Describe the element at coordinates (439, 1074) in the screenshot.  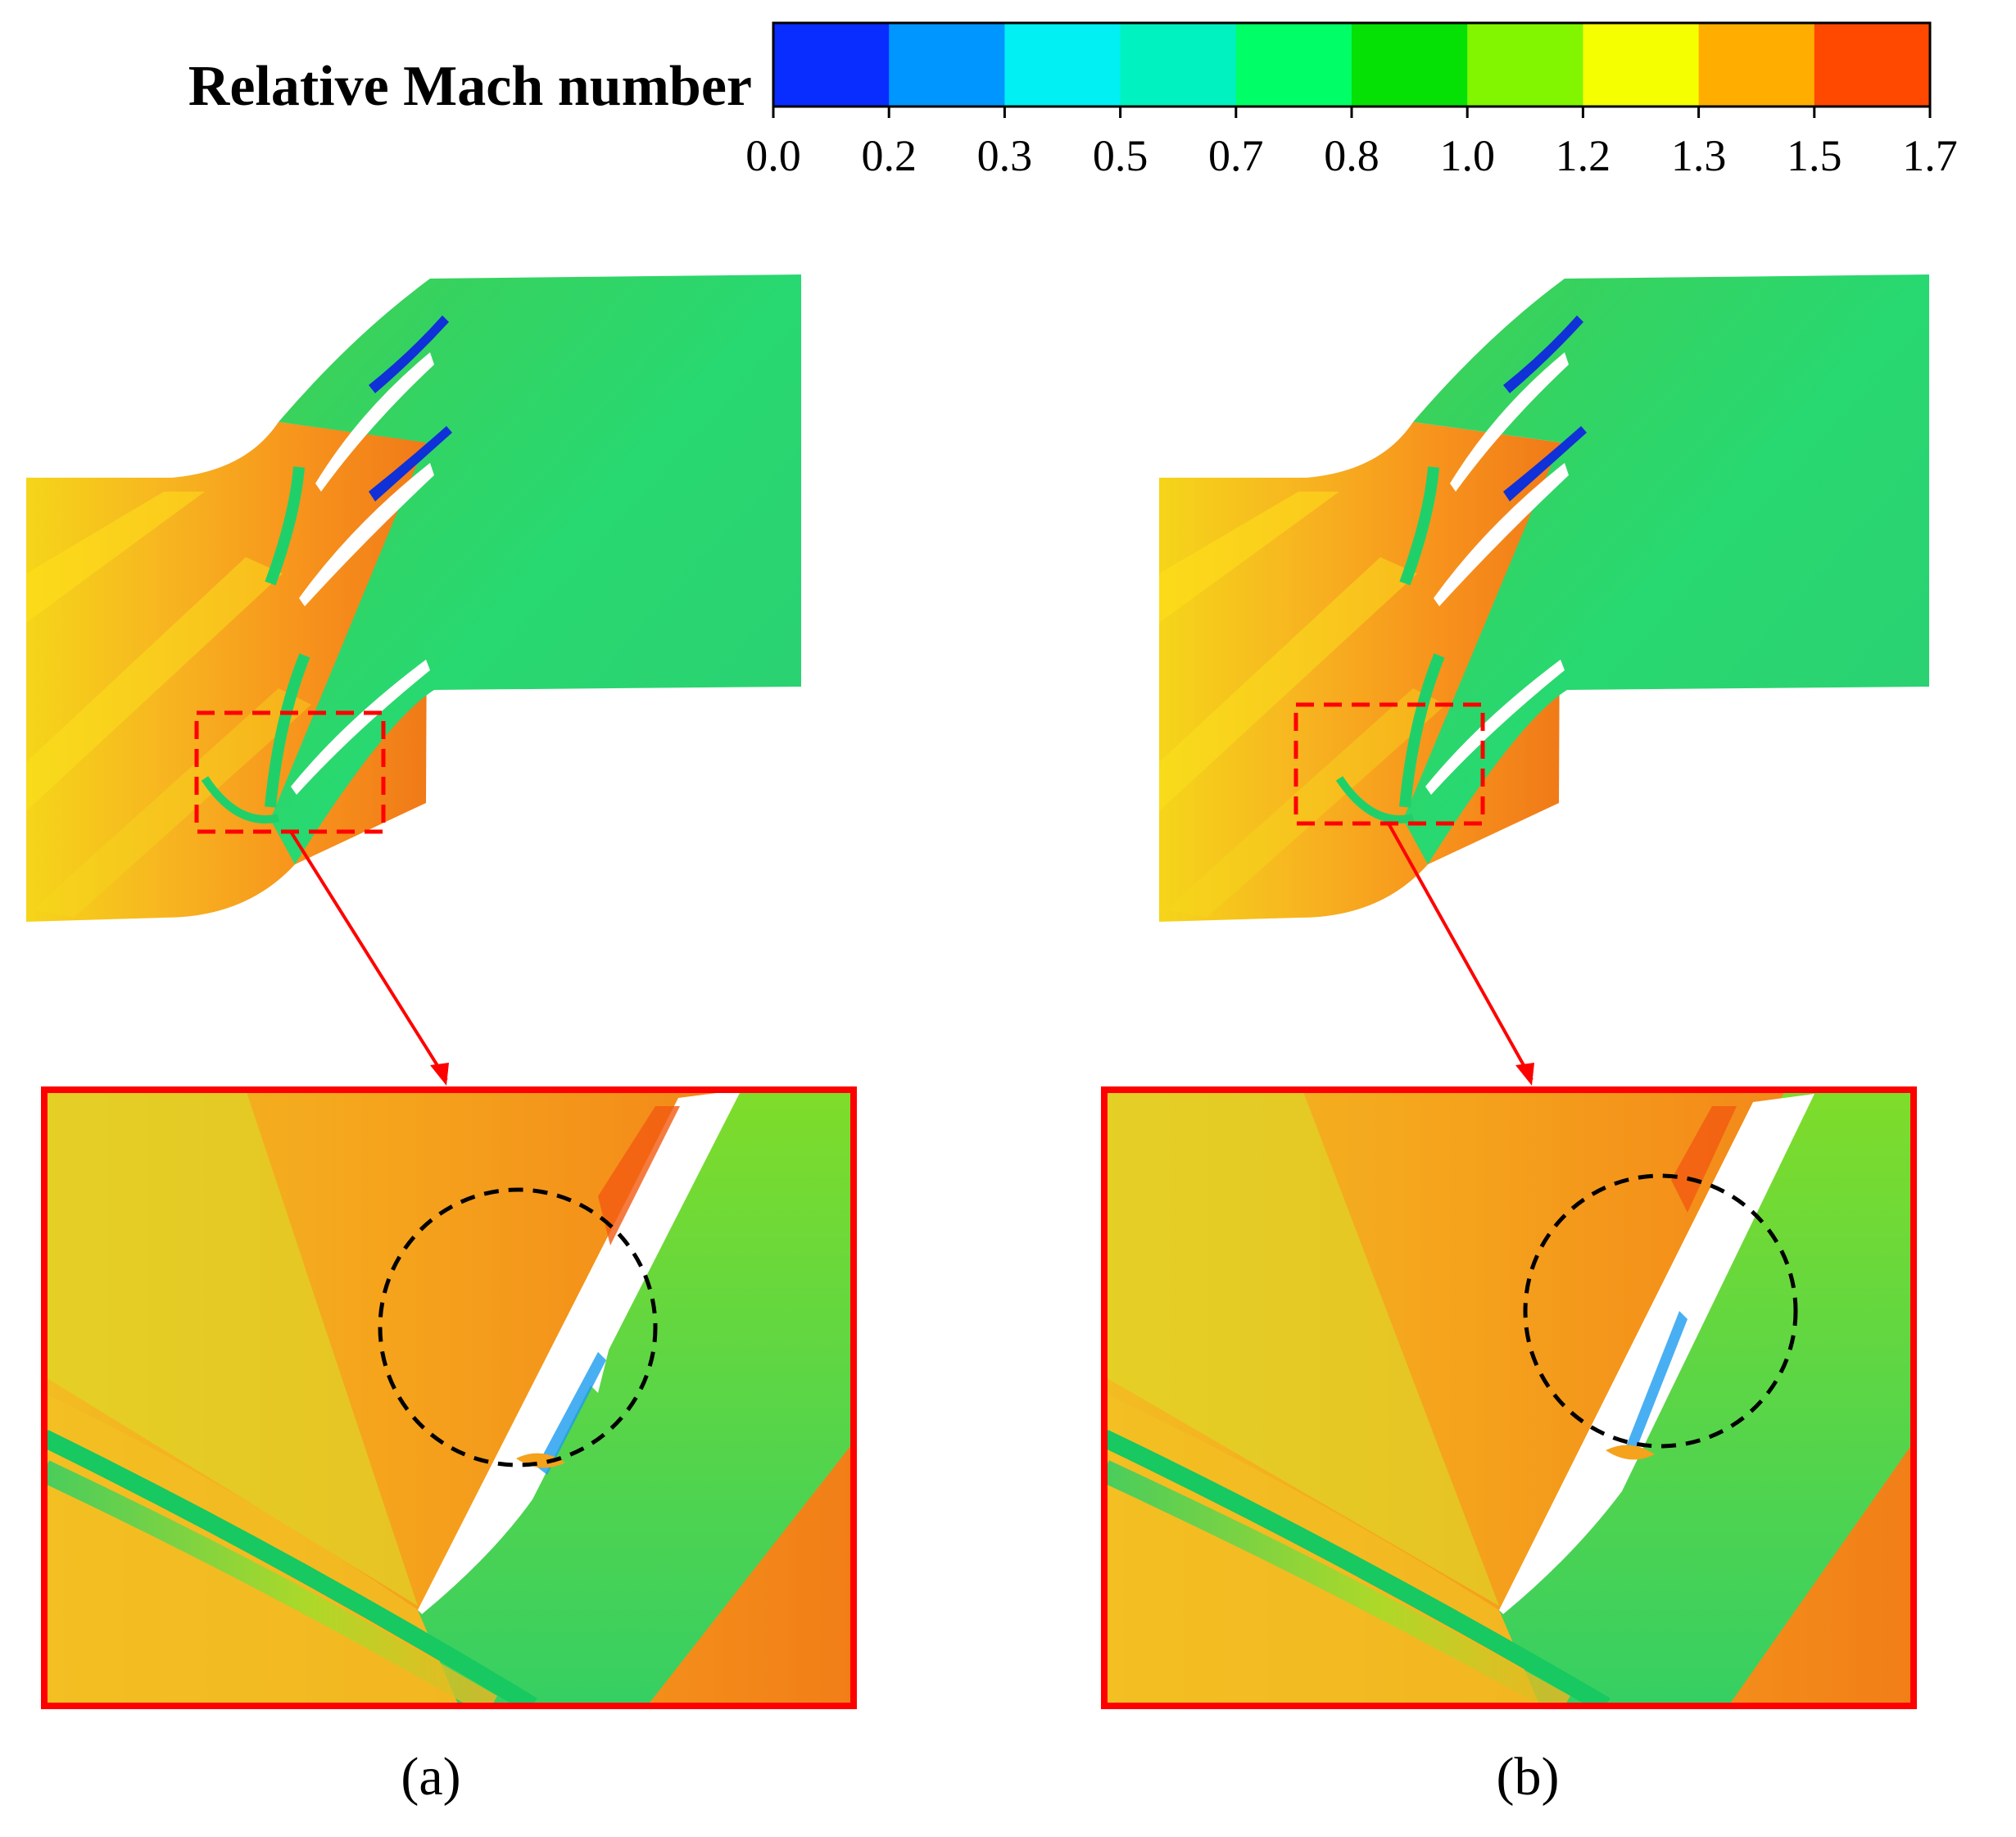
I see `panel-a-arrowhead` at that location.